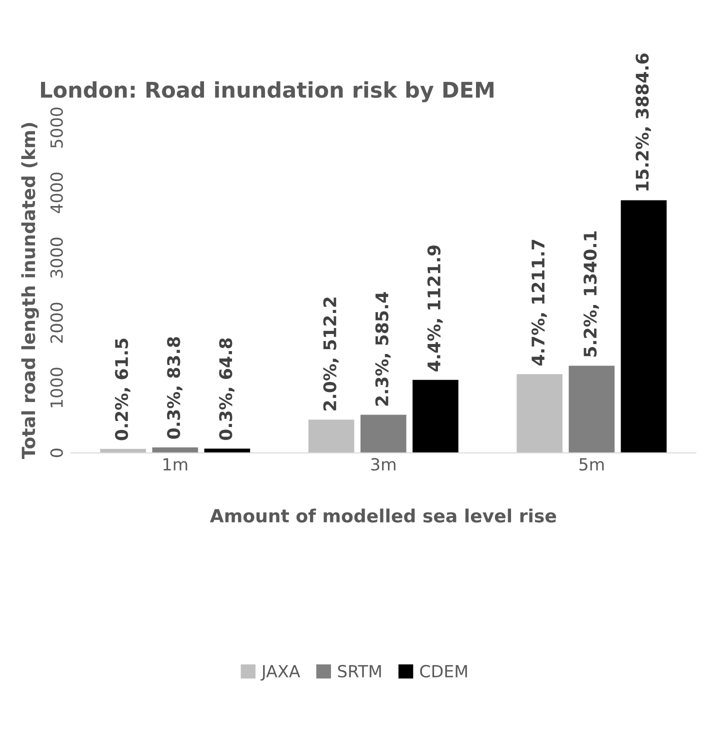 The image size is (710, 734). What do you see at coordinates (331, 354) in the screenshot?
I see `data-label: 2.0%, 512.2` at bounding box center [331, 354].